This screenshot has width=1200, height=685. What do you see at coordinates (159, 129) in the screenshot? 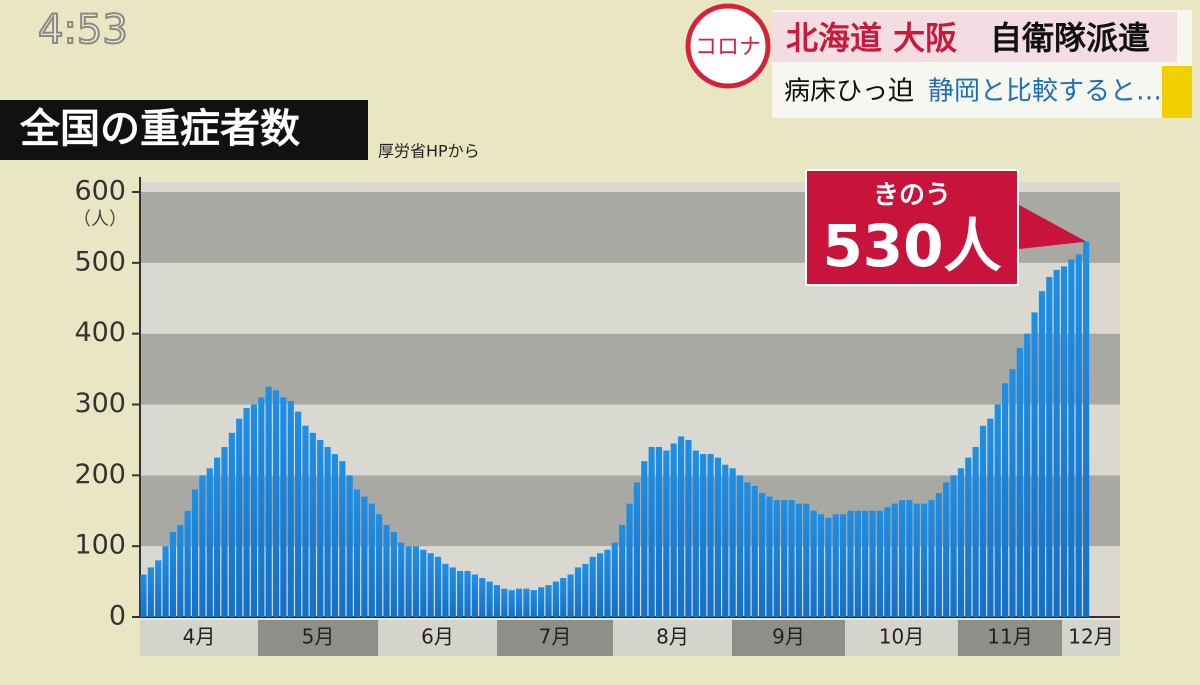
I see `chart-title: 全国の重症者数` at bounding box center [159, 129].